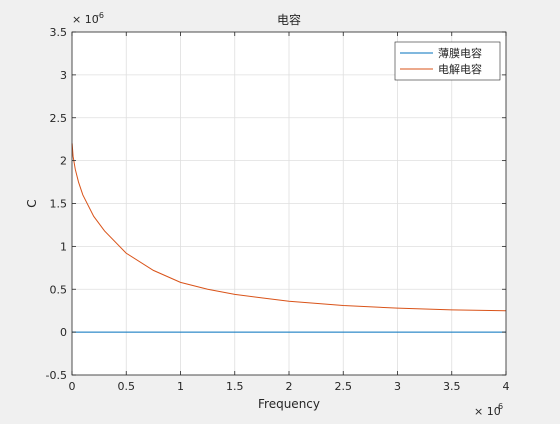 The image size is (560, 424). I want to click on legend-entry-film: 薄膜电容, so click(460, 53).